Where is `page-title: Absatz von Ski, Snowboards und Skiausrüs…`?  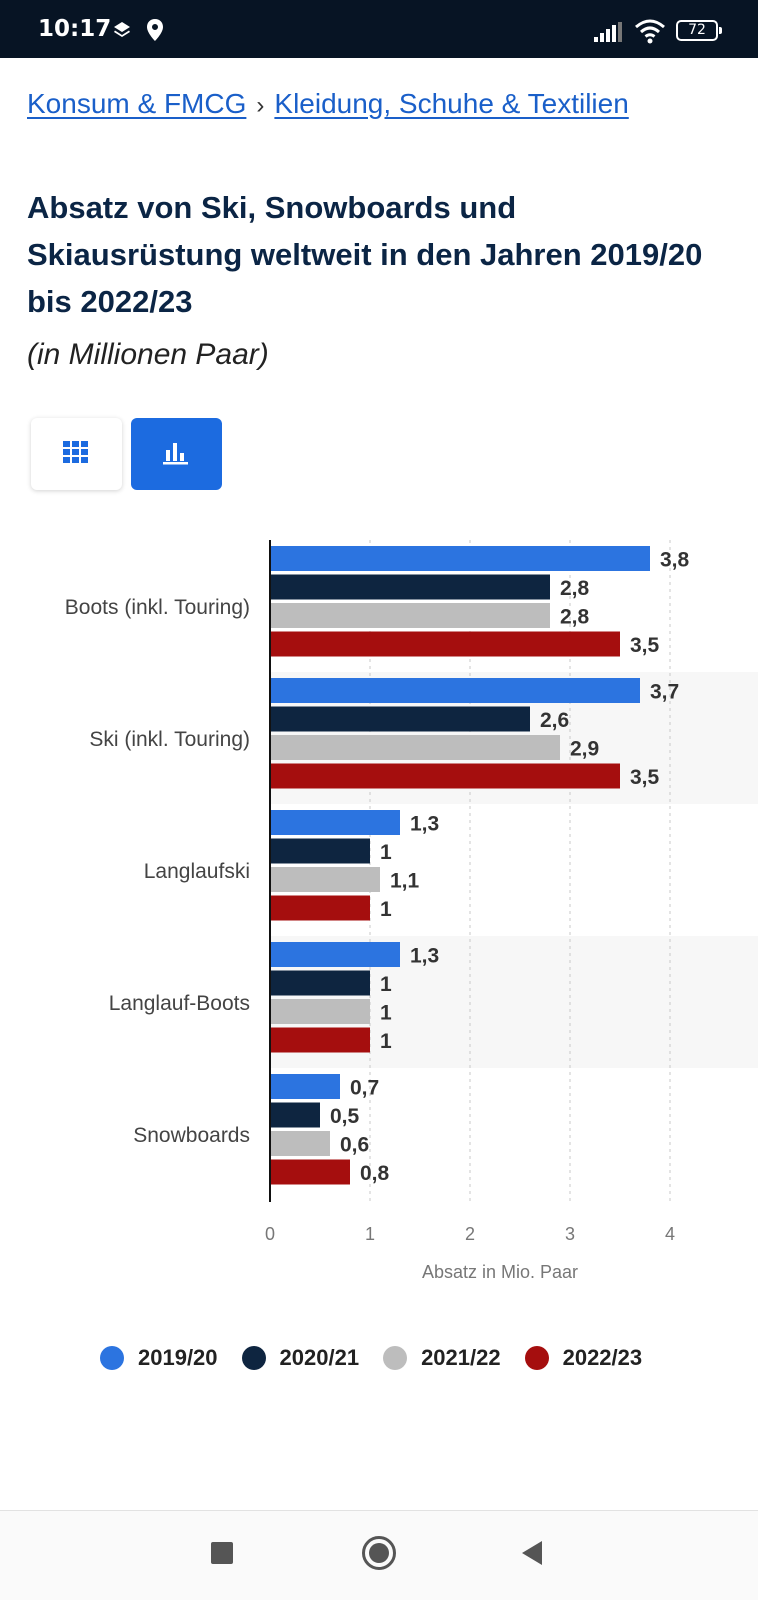
page-title: Absatz von Ski, Snowboards und Skiausrüs… is located at coordinates (365, 254).